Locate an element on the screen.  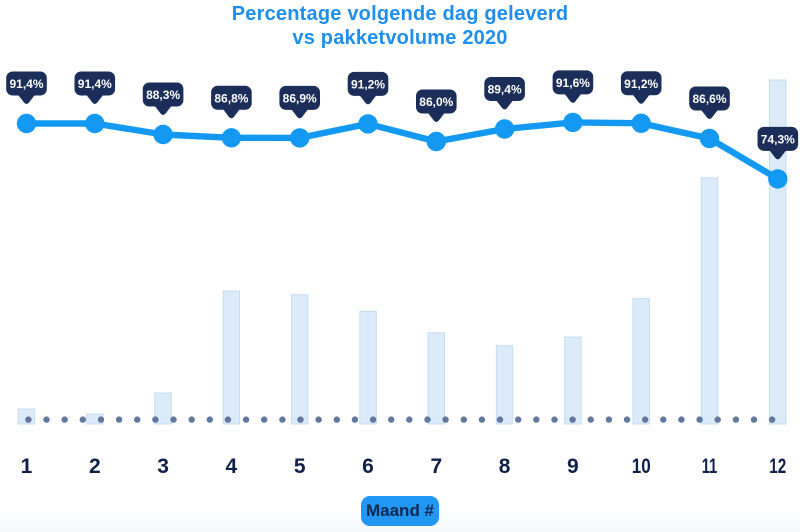
svg-text: 74,3% is located at coordinates (778, 139).